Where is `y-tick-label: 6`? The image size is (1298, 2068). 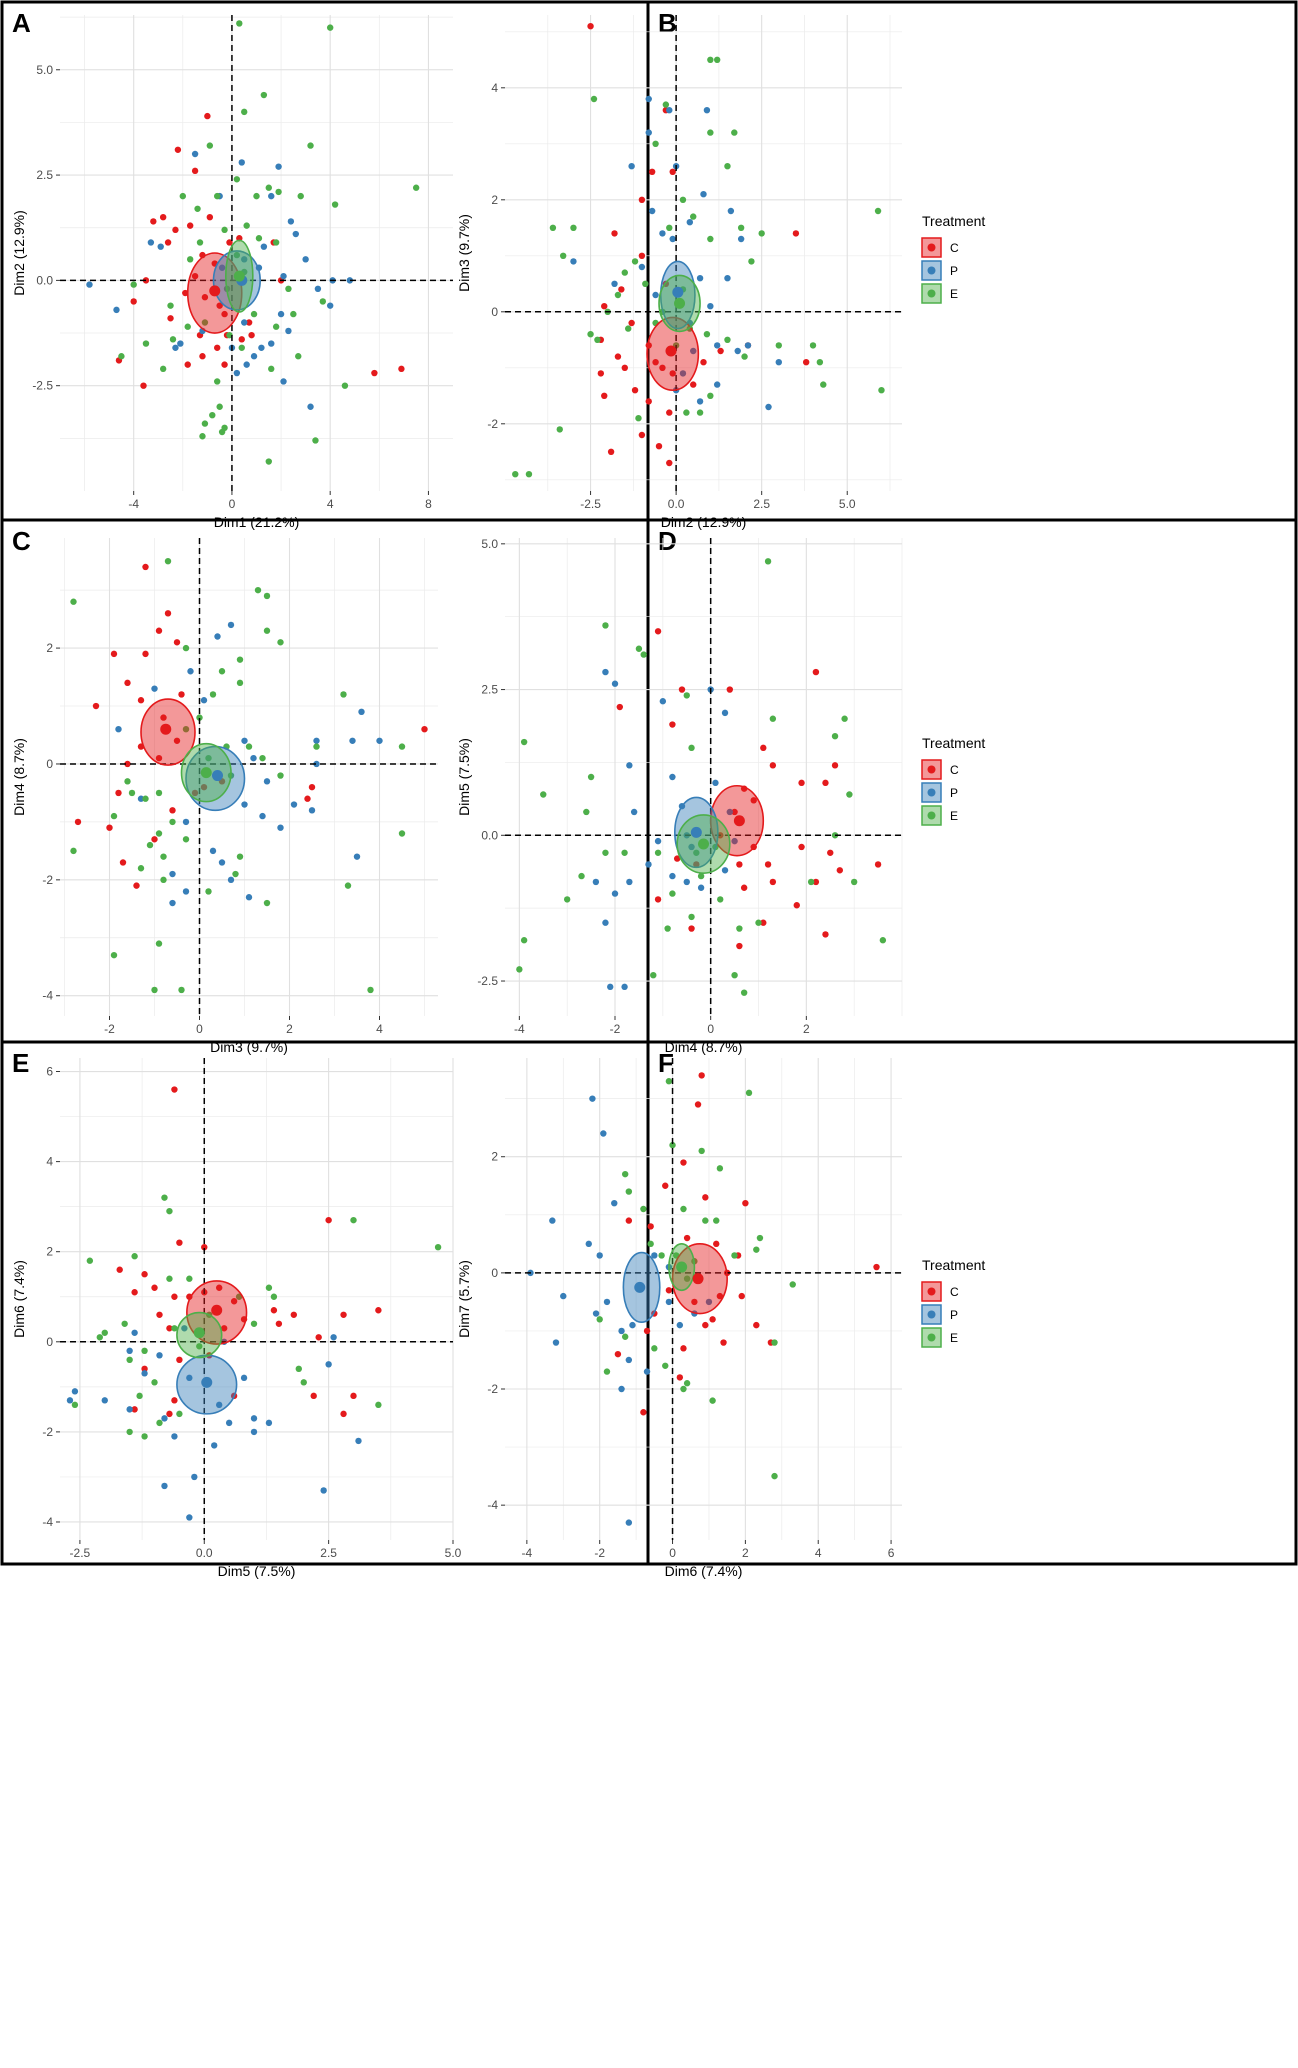
y-tick-label: 6 is located at coordinates (49, 1072).